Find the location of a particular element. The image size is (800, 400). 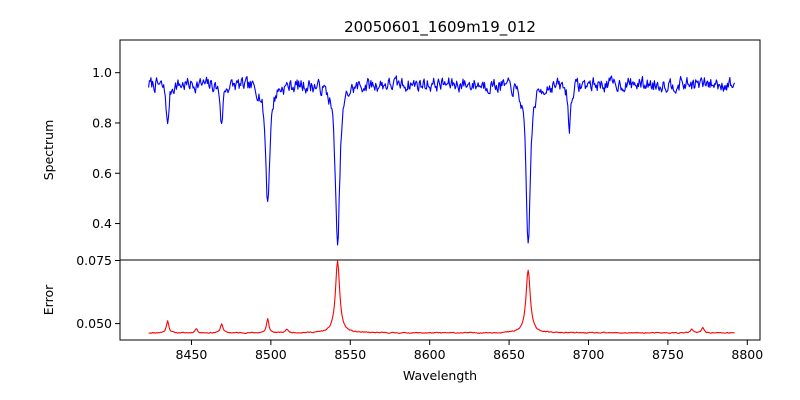

error-series-line is located at coordinates (442, 297).